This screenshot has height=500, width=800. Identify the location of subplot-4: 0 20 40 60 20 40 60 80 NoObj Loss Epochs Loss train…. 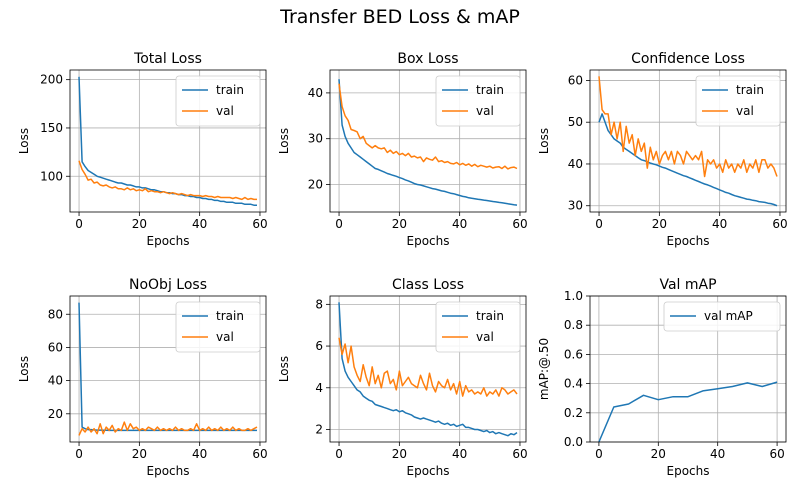
(142, 377).